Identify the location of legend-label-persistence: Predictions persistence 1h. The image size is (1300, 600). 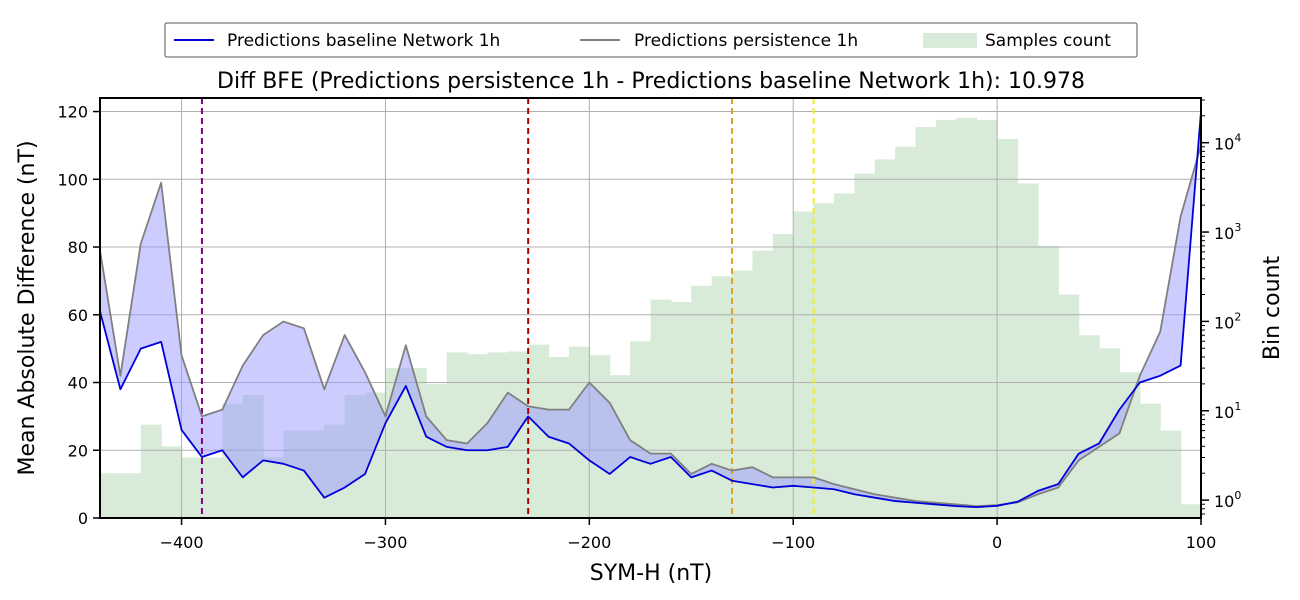
(746, 41).